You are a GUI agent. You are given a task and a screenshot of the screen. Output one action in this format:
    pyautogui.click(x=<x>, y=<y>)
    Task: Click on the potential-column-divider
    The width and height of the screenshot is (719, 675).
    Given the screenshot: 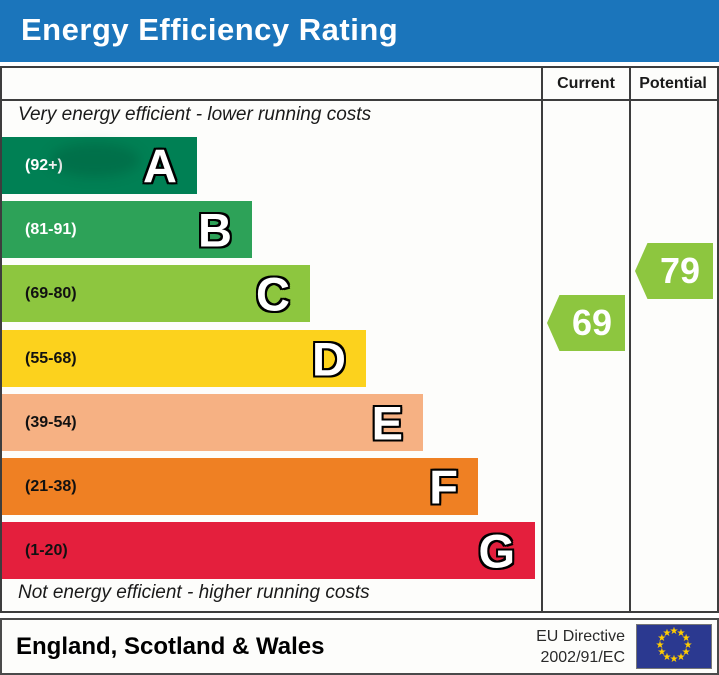 What is the action you would take?
    pyautogui.click(x=630, y=339)
    